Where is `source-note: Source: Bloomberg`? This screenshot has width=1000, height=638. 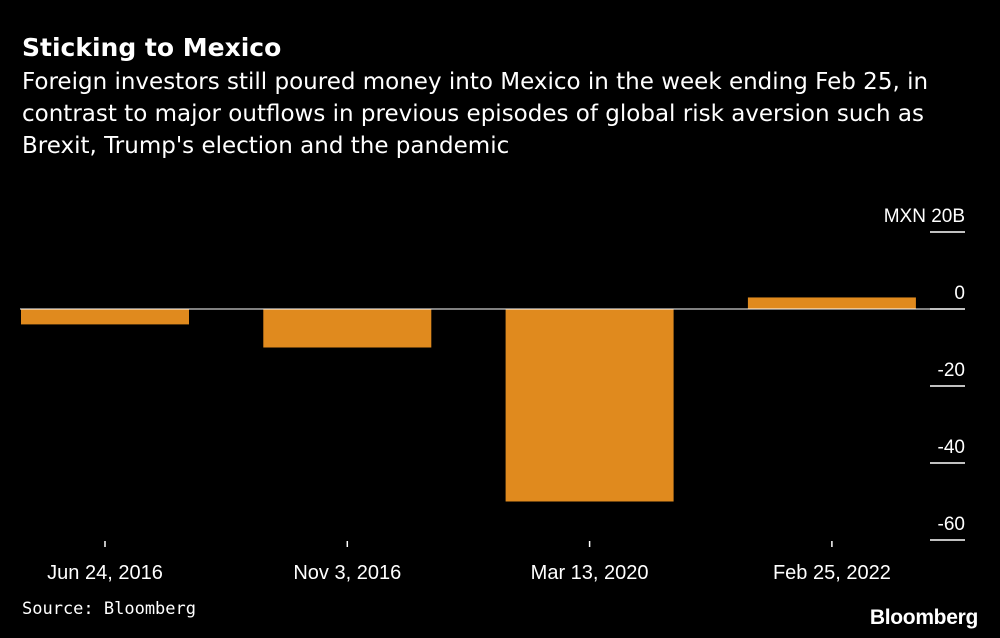 source-note: Source: Bloomberg is located at coordinates (109, 609).